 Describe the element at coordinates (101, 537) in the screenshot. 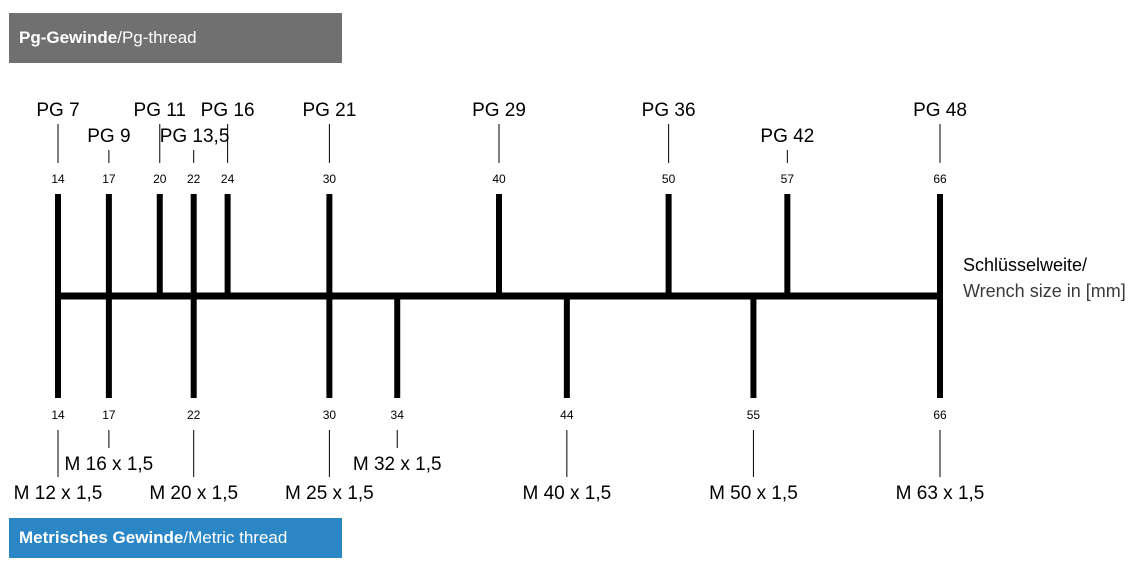

I see `metric-banner-title: Metrisches Gewinde` at that location.